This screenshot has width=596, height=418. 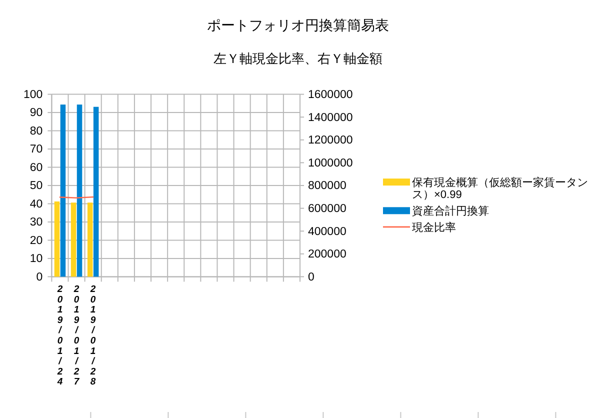 I want to click on category-label: 2019/01/28, so click(x=93, y=336).